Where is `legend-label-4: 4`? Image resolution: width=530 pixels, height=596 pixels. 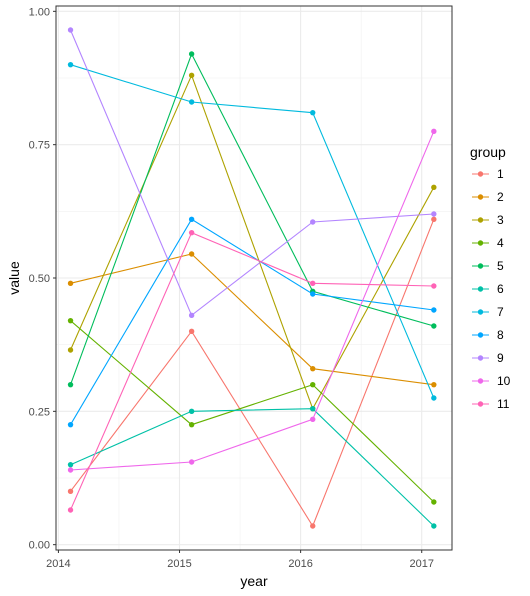 legend-label-4: 4 is located at coordinates (500, 243).